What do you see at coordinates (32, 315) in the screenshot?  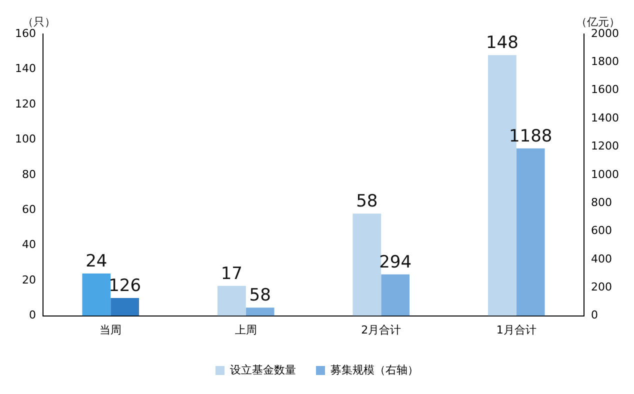 I see `y-tick-label: 0` at bounding box center [32, 315].